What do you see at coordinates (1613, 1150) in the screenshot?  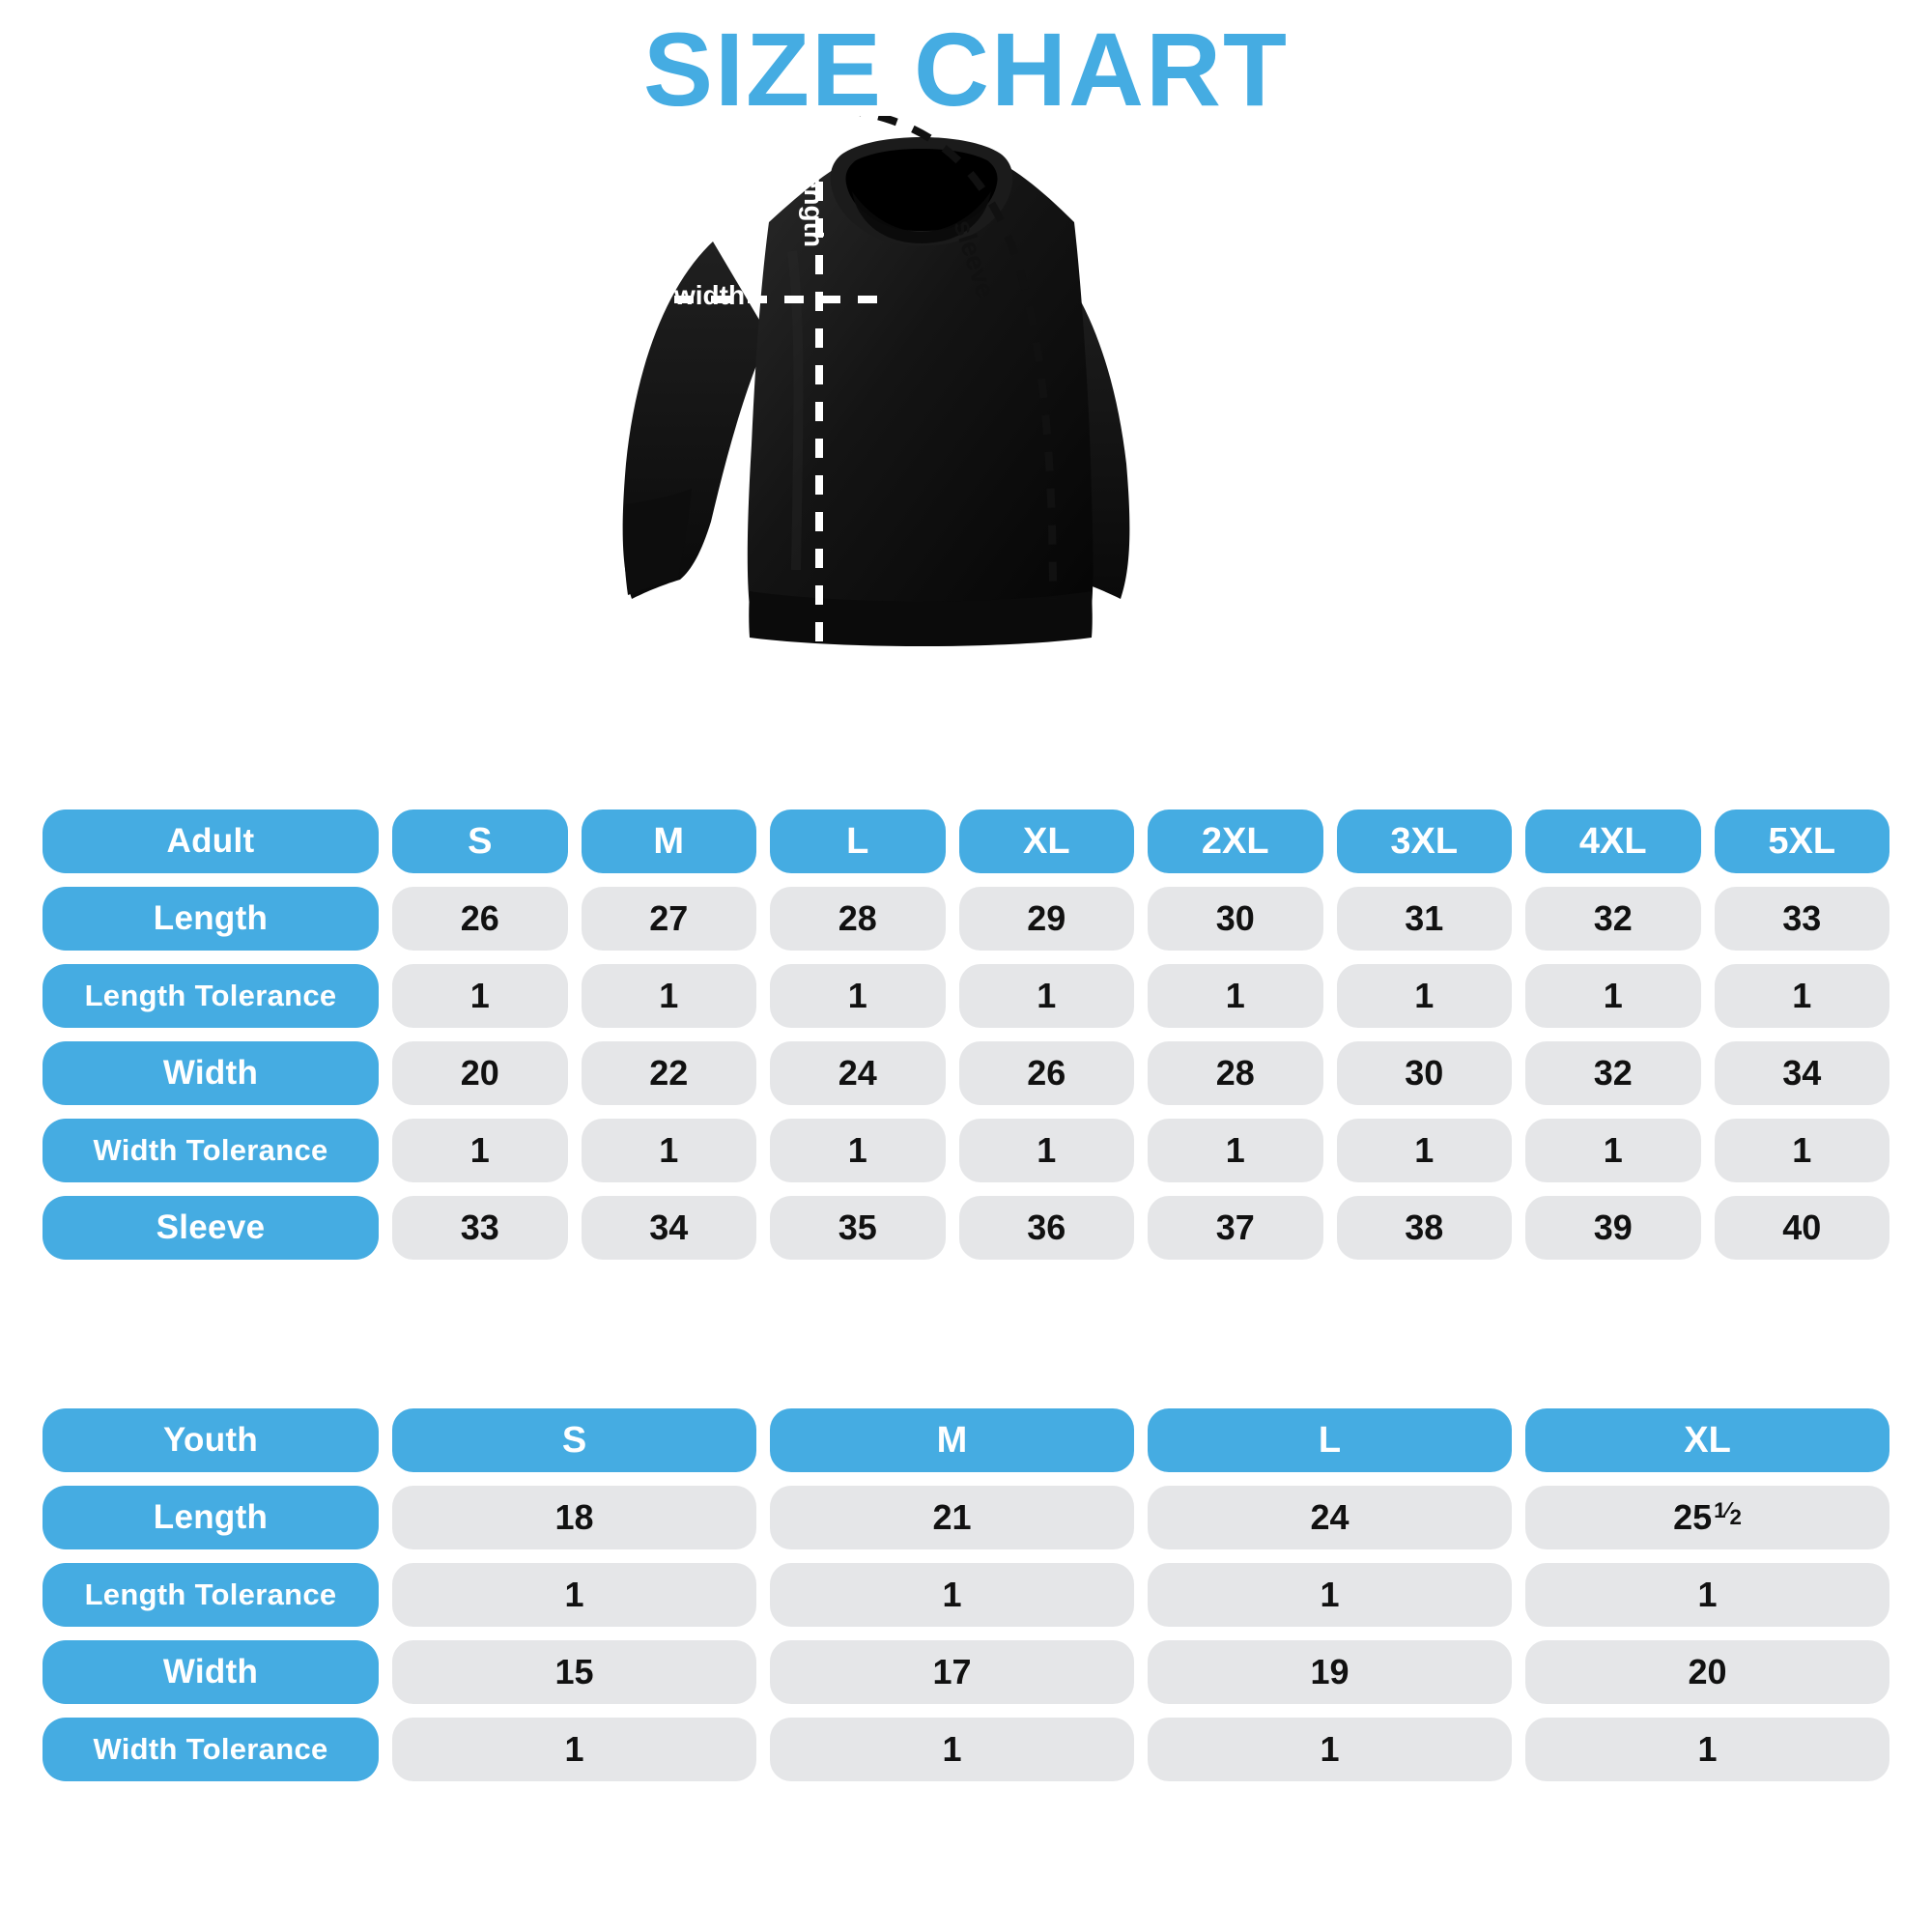 I see `cell-width-tolerance-4xl: 1` at bounding box center [1613, 1150].